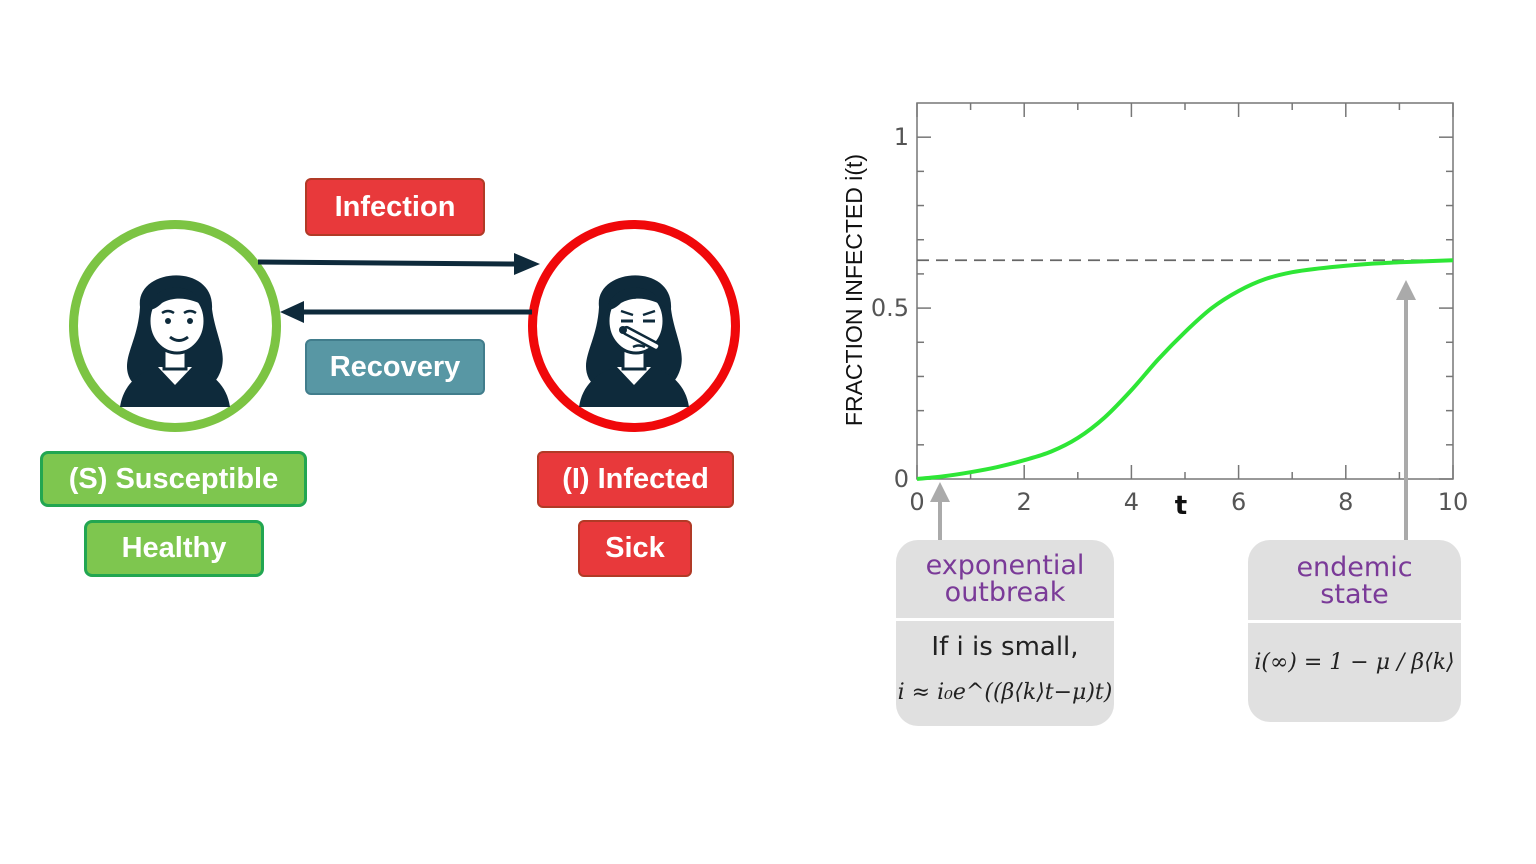 The width and height of the screenshot is (1536, 864). What do you see at coordinates (634, 341) in the screenshot?
I see `sick-person-icon` at bounding box center [634, 341].